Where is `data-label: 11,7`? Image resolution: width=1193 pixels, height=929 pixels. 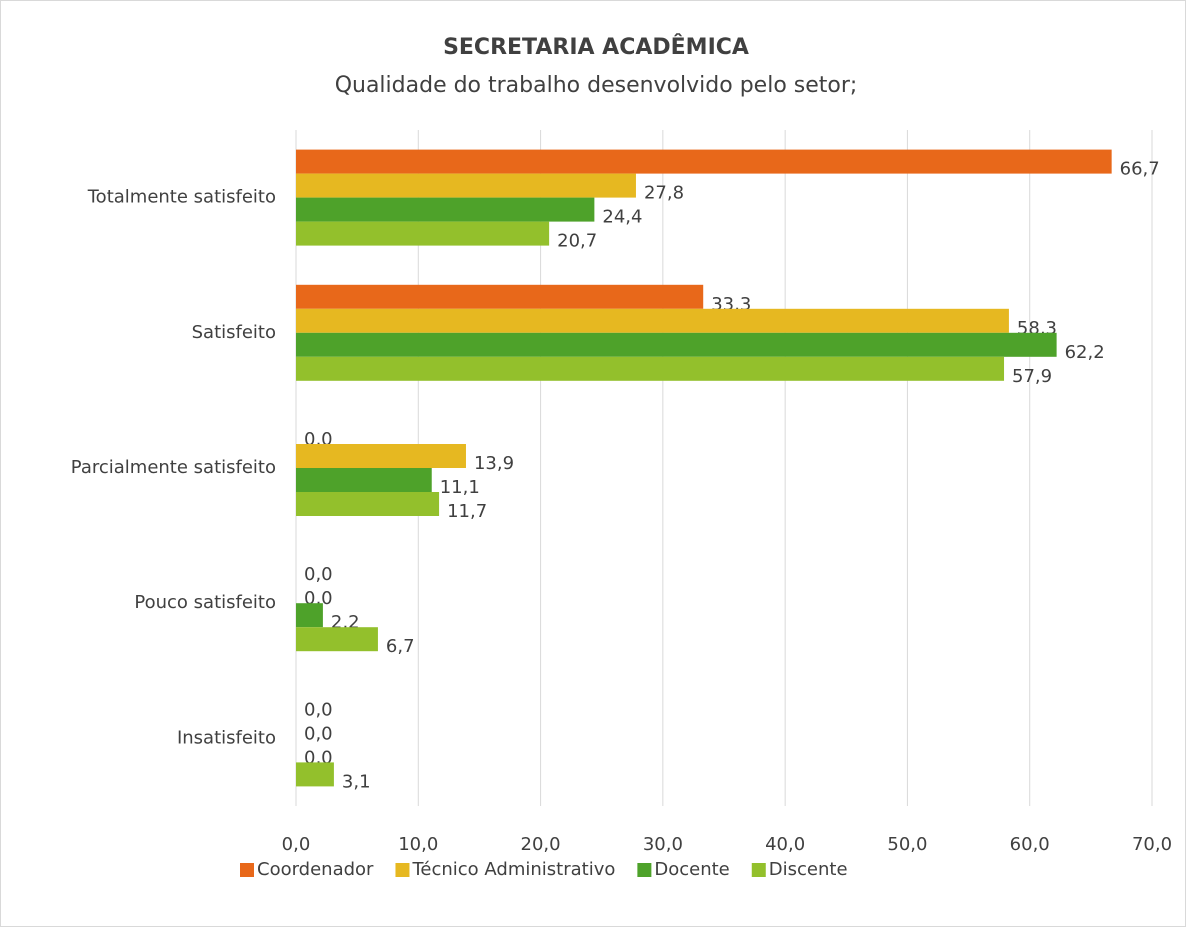 data-label: 11,7 is located at coordinates (467, 511).